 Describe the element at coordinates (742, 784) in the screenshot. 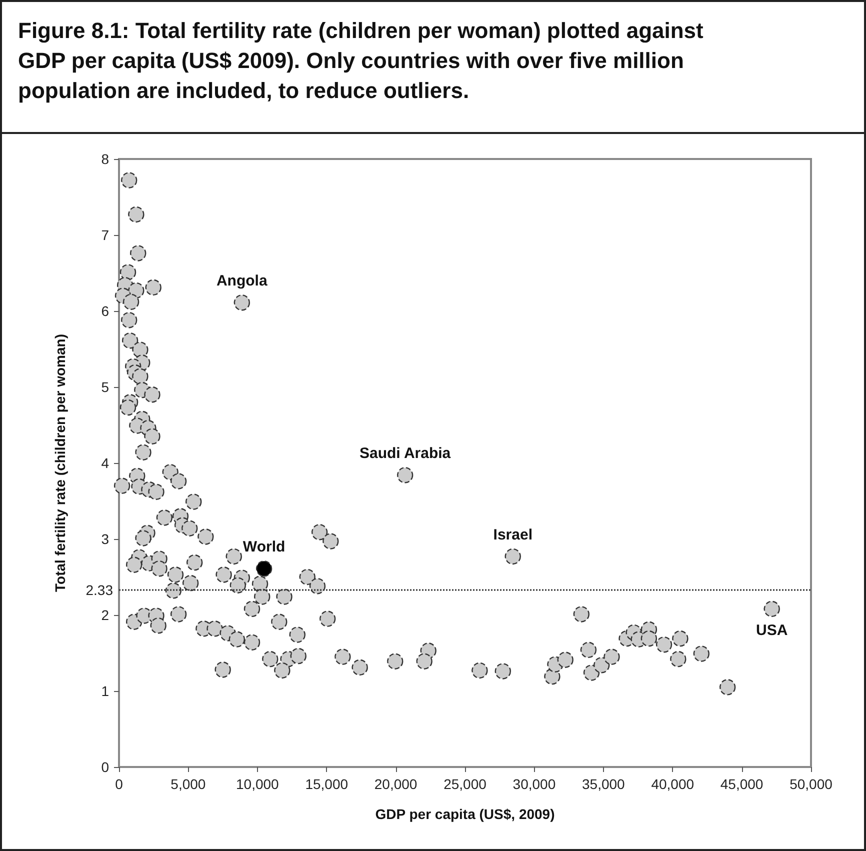

I see `x-tick-label: 45,000` at that location.